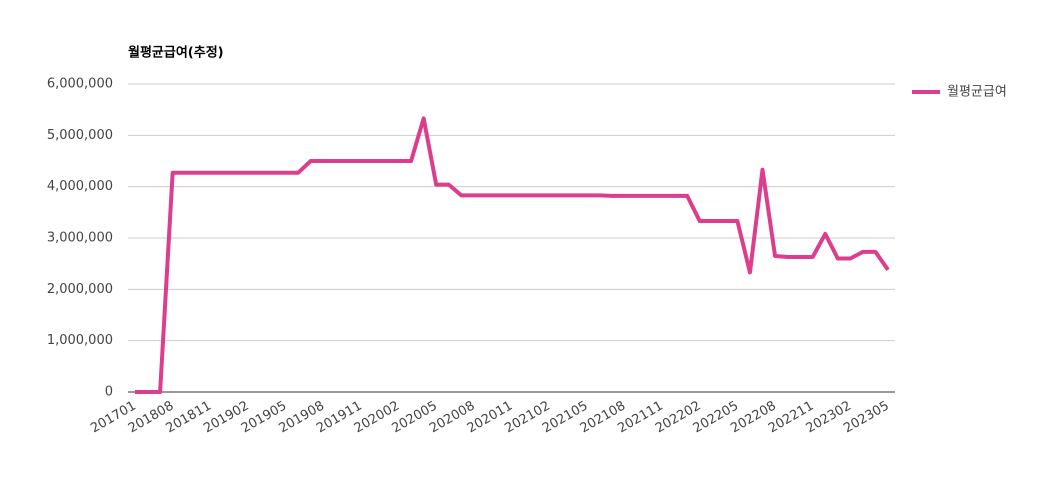 The height and width of the screenshot is (486, 1049). What do you see at coordinates (80, 340) in the screenshot?
I see `y-tick-label: 1,000,000` at bounding box center [80, 340].